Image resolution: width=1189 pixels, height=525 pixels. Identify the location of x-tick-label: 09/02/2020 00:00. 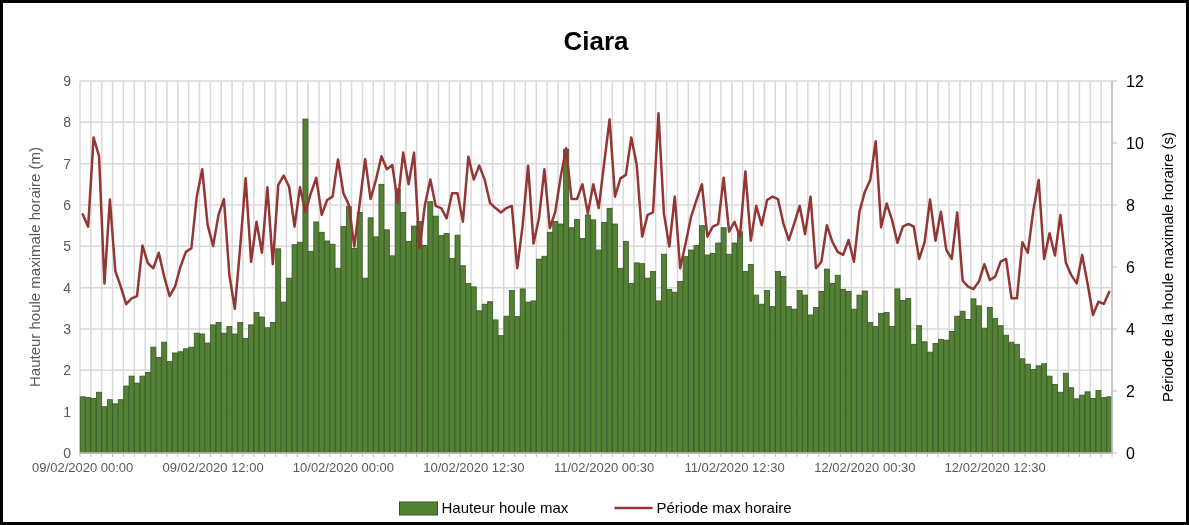
(83, 467).